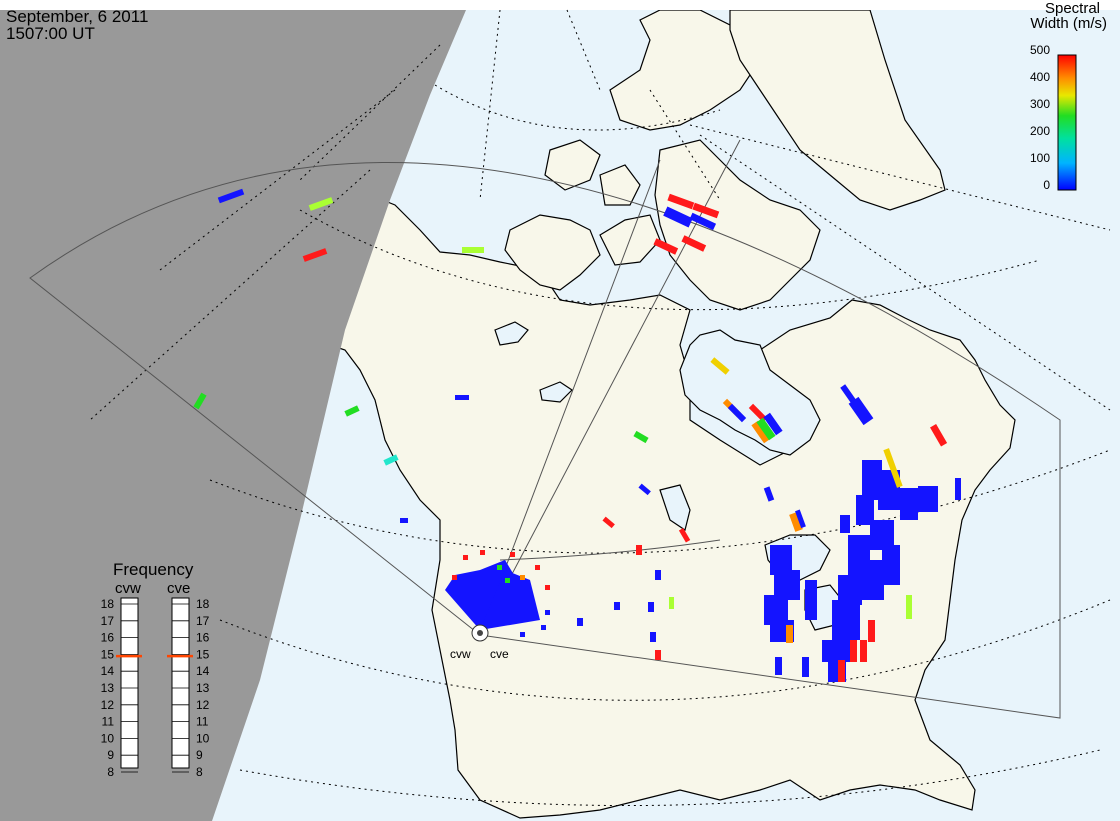 This screenshot has width=1120, height=821. I want to click on colorbar-tick: 500, so click(1040, 50).